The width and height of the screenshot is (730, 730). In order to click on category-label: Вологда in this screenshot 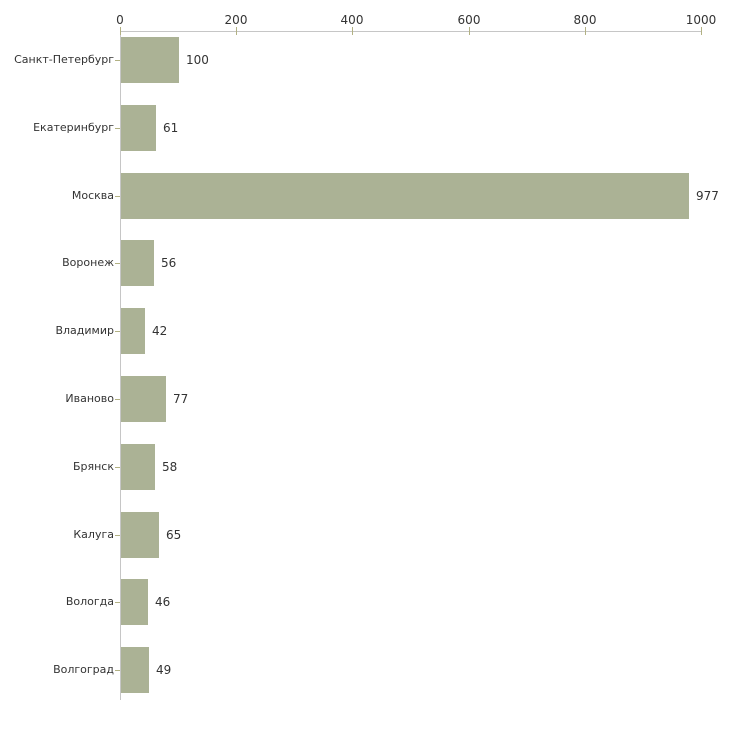, I will do `click(89, 602)`.